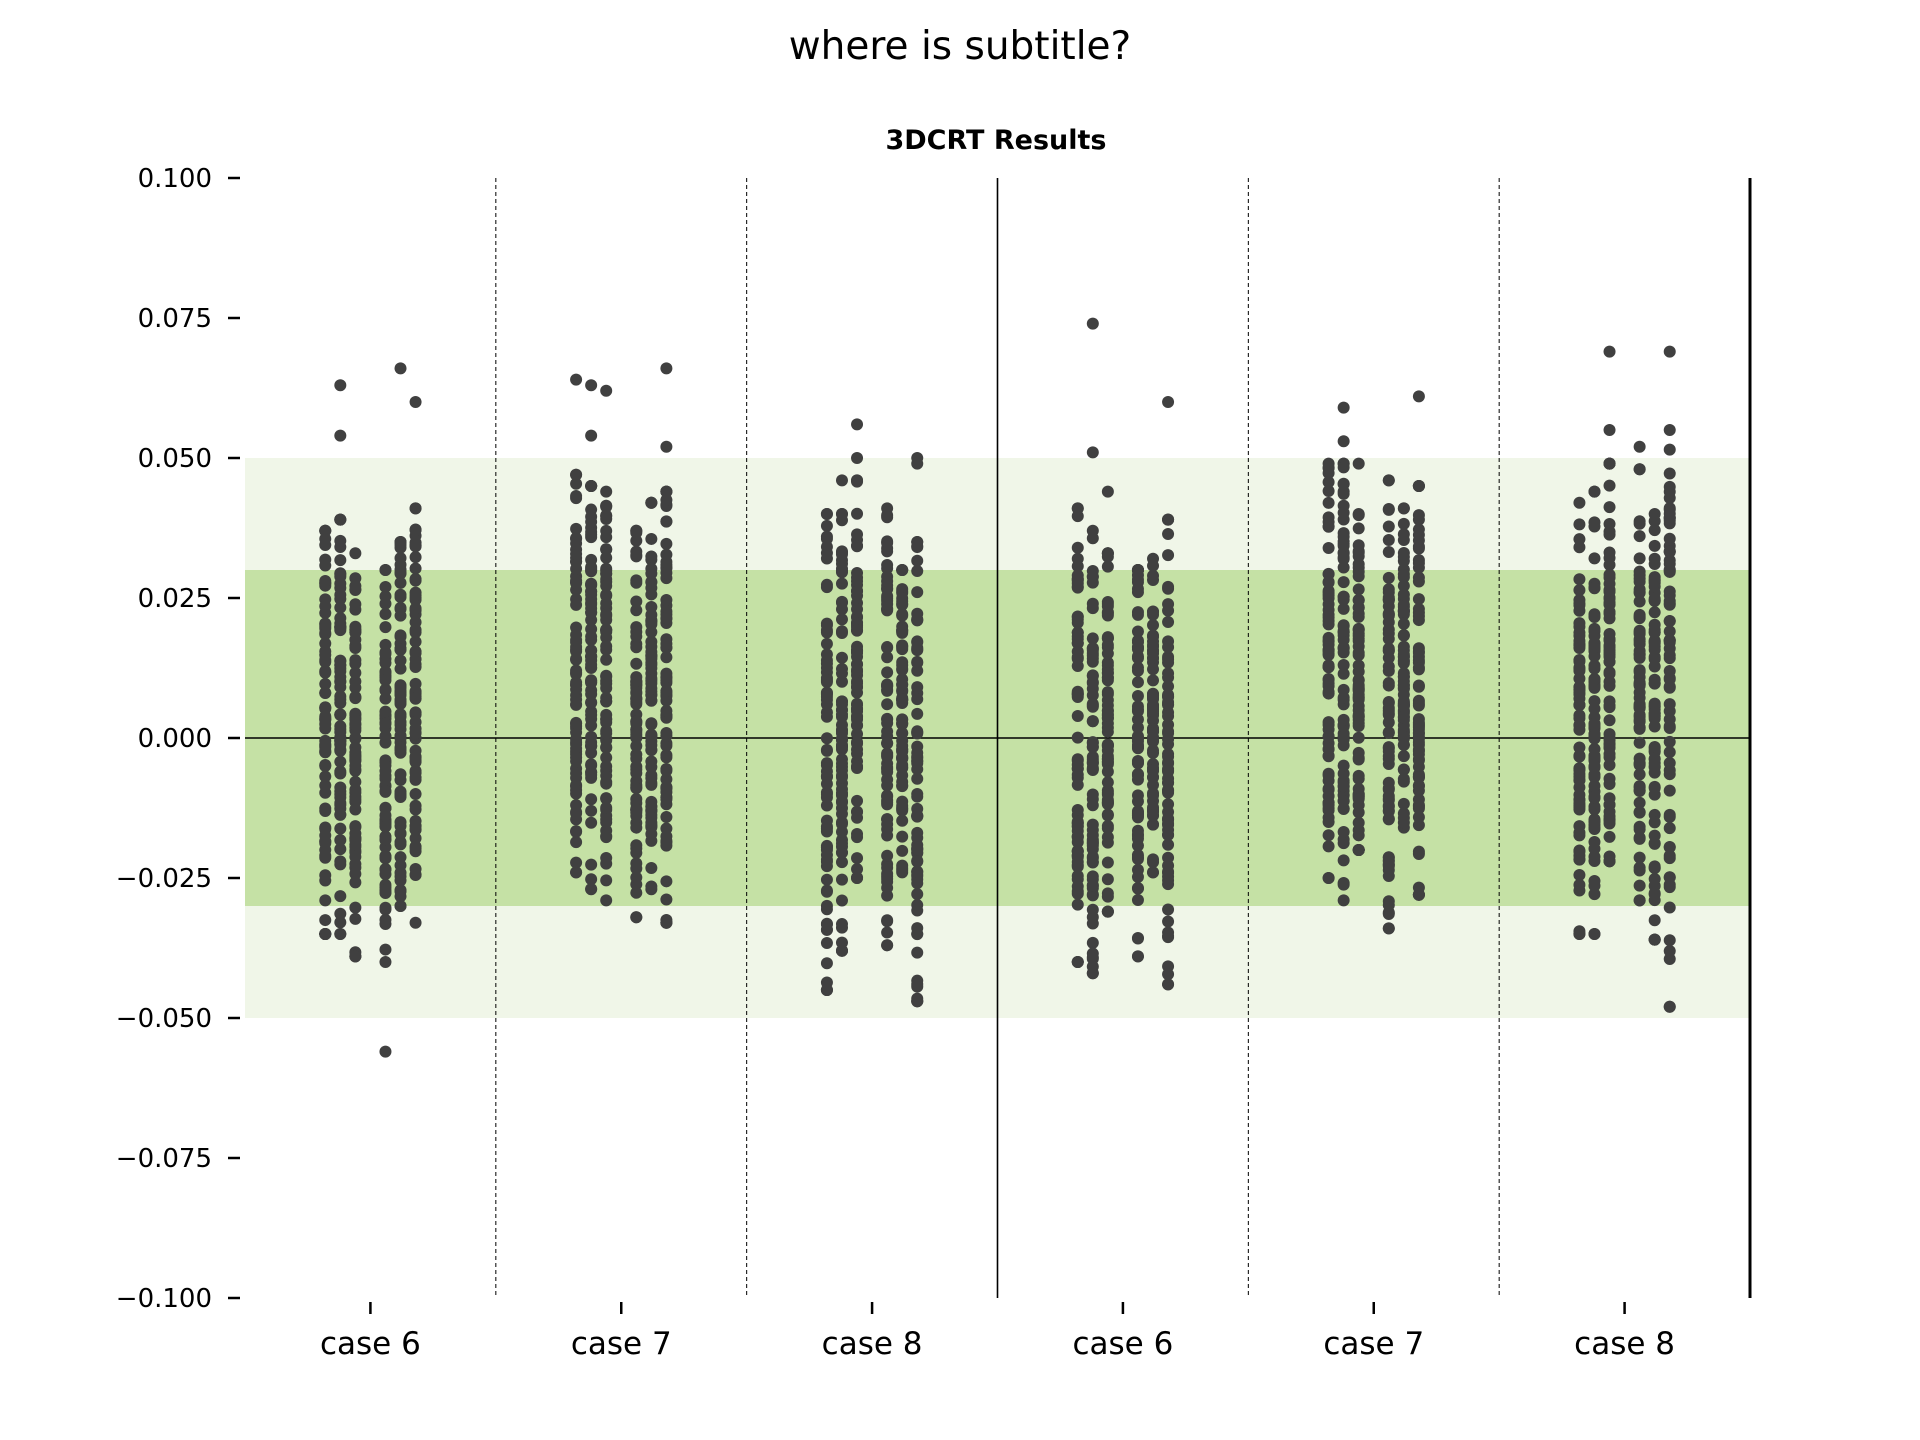 The image size is (1920, 1440). Describe the element at coordinates (960, 46) in the screenshot. I see `figure-suptitle: where is subtitle?` at that location.